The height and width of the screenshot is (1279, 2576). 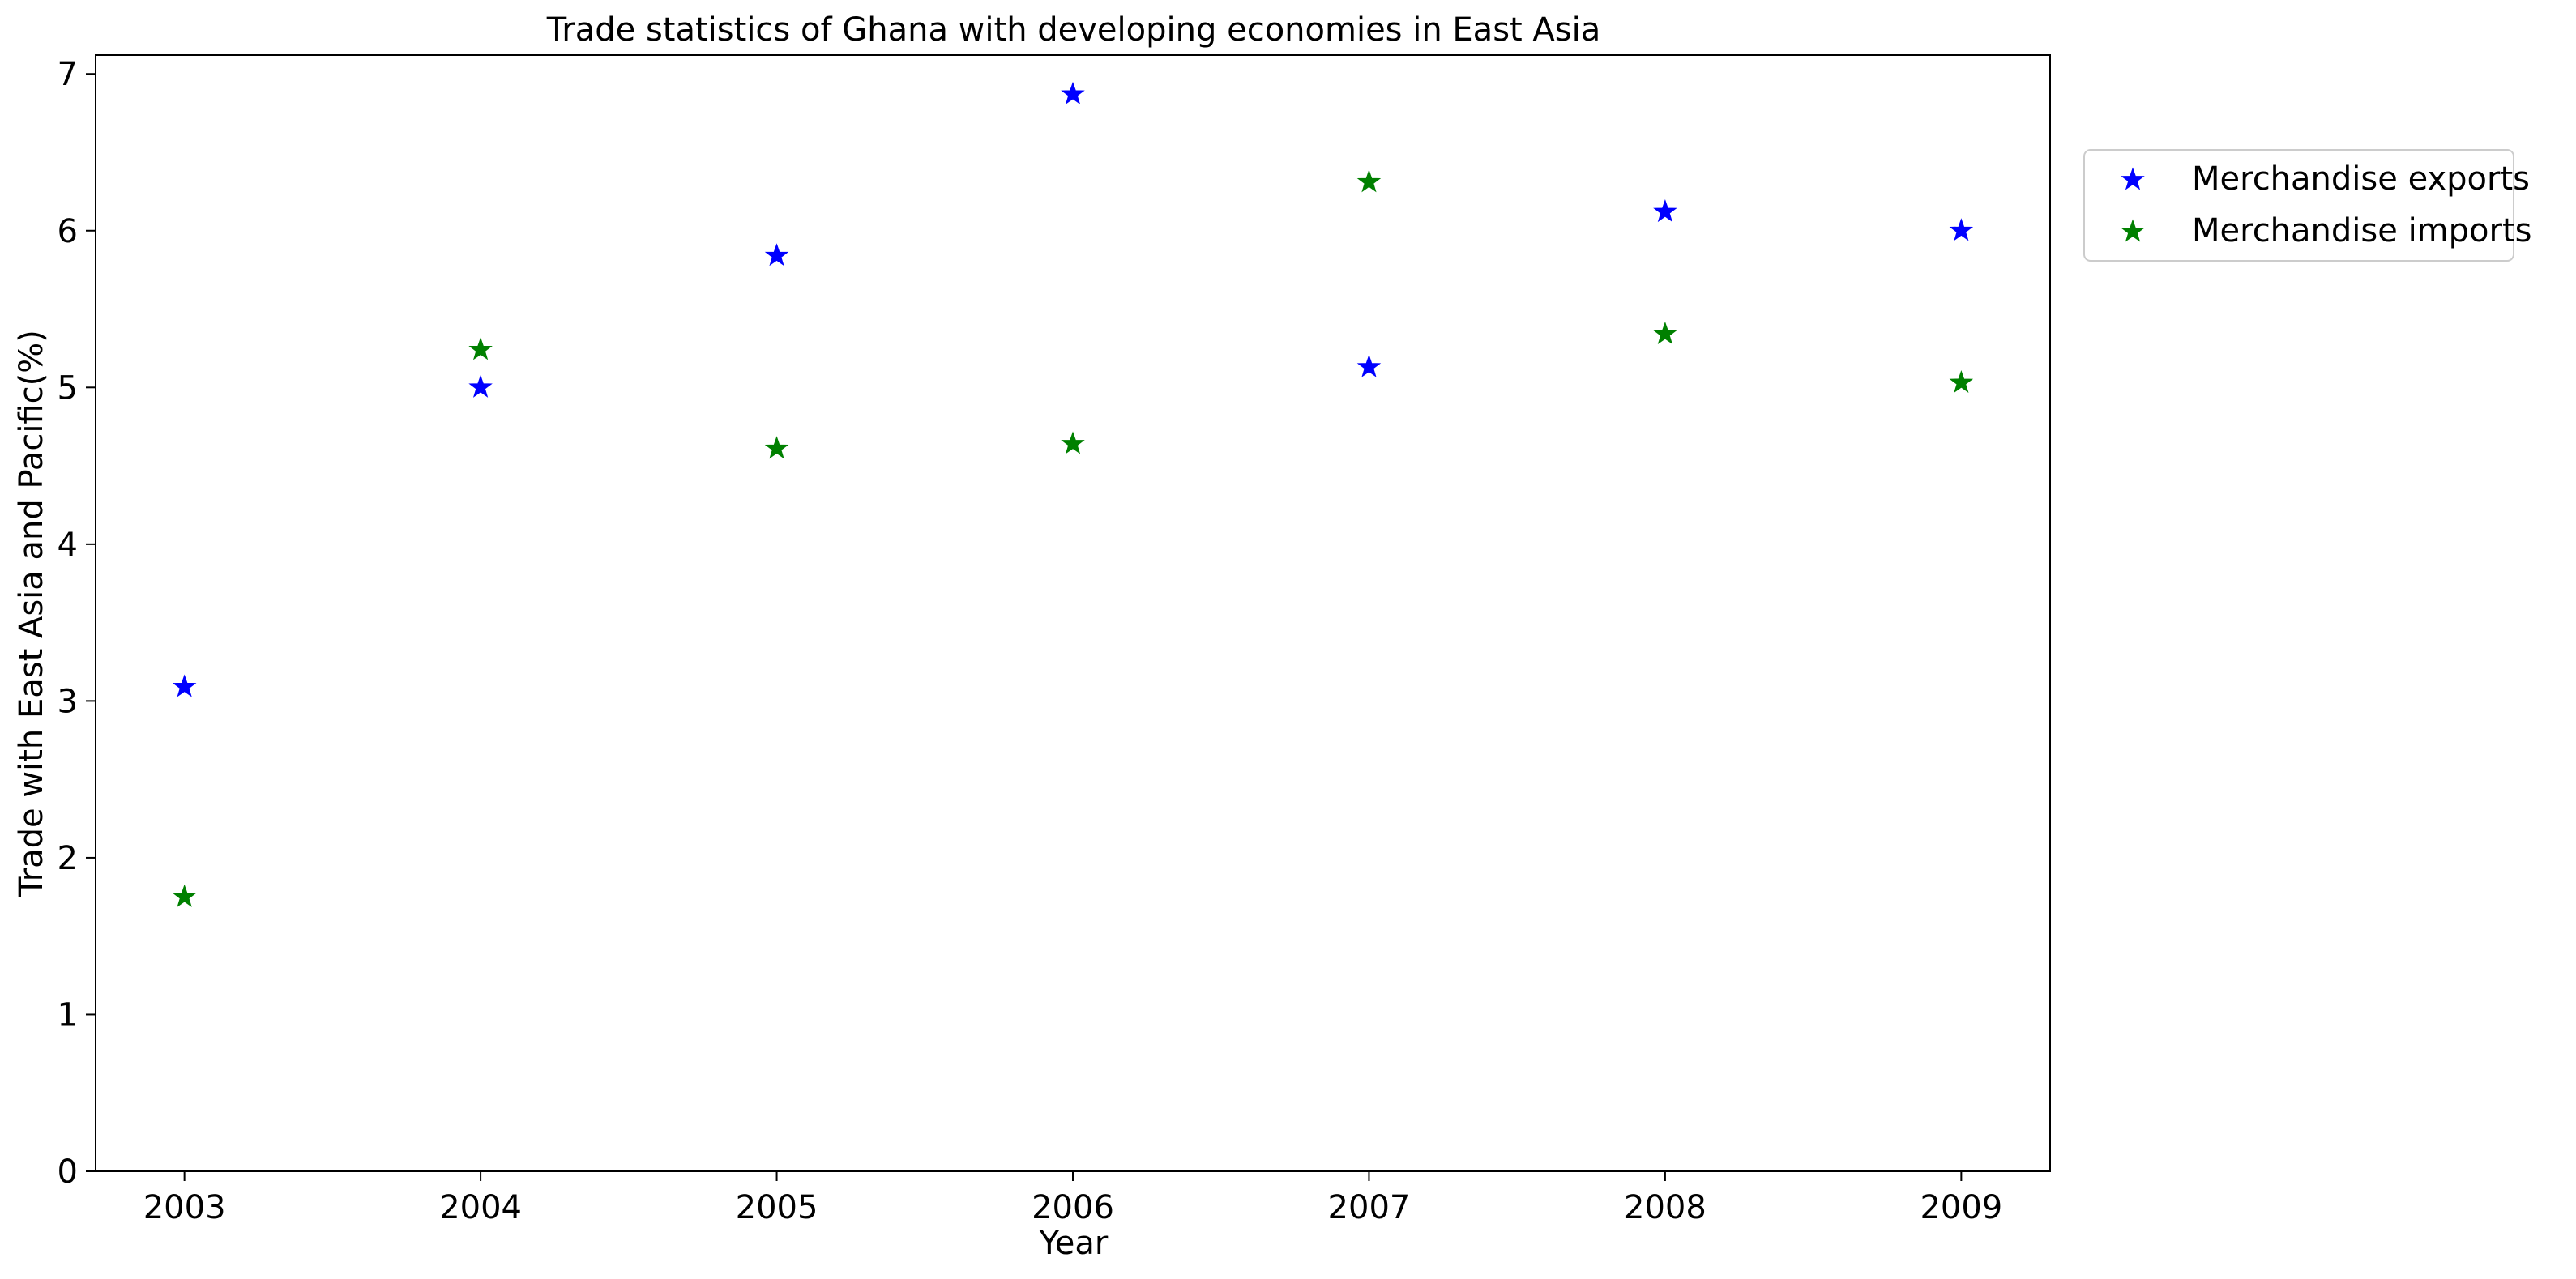 I want to click on data-point-exports-2008, so click(x=1665, y=211).